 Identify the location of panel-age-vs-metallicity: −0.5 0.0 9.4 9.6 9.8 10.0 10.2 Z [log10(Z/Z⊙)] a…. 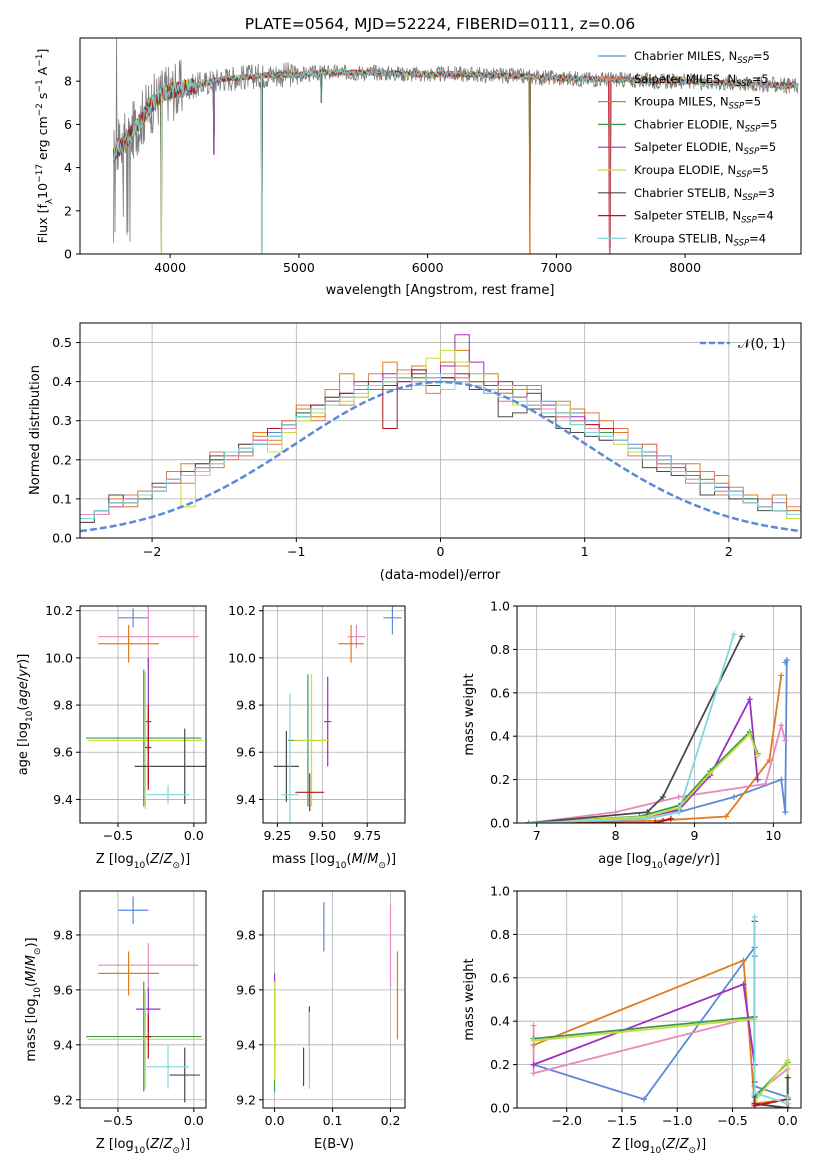
(111, 737).